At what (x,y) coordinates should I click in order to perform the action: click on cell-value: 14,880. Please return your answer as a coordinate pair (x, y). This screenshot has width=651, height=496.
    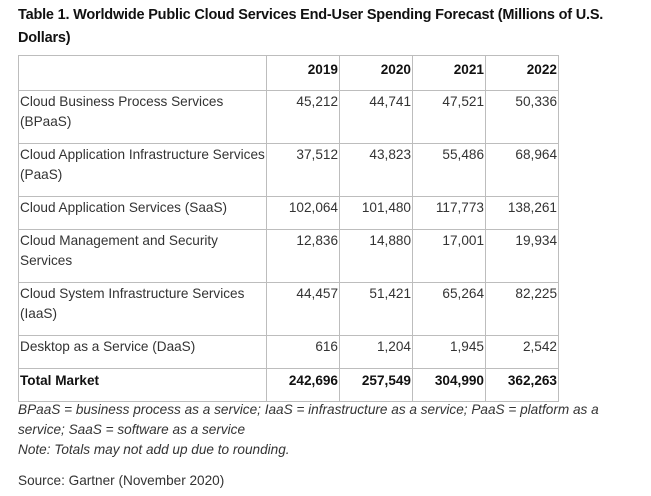
    Looking at the image, I should click on (376, 256).